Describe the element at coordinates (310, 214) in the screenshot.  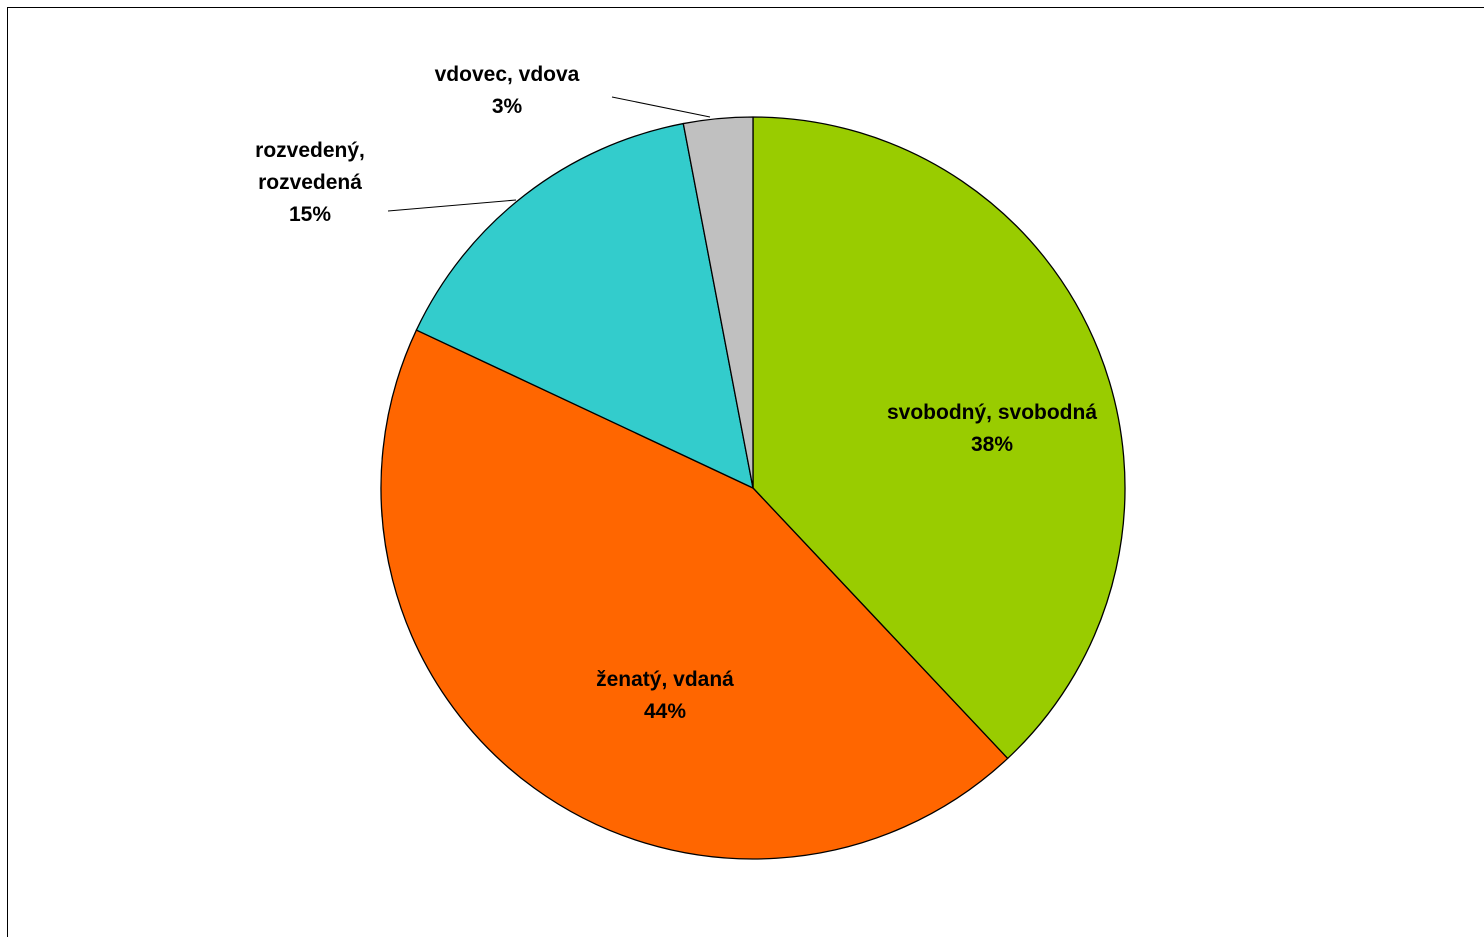
I see `slice-percent-label: 15%` at that location.